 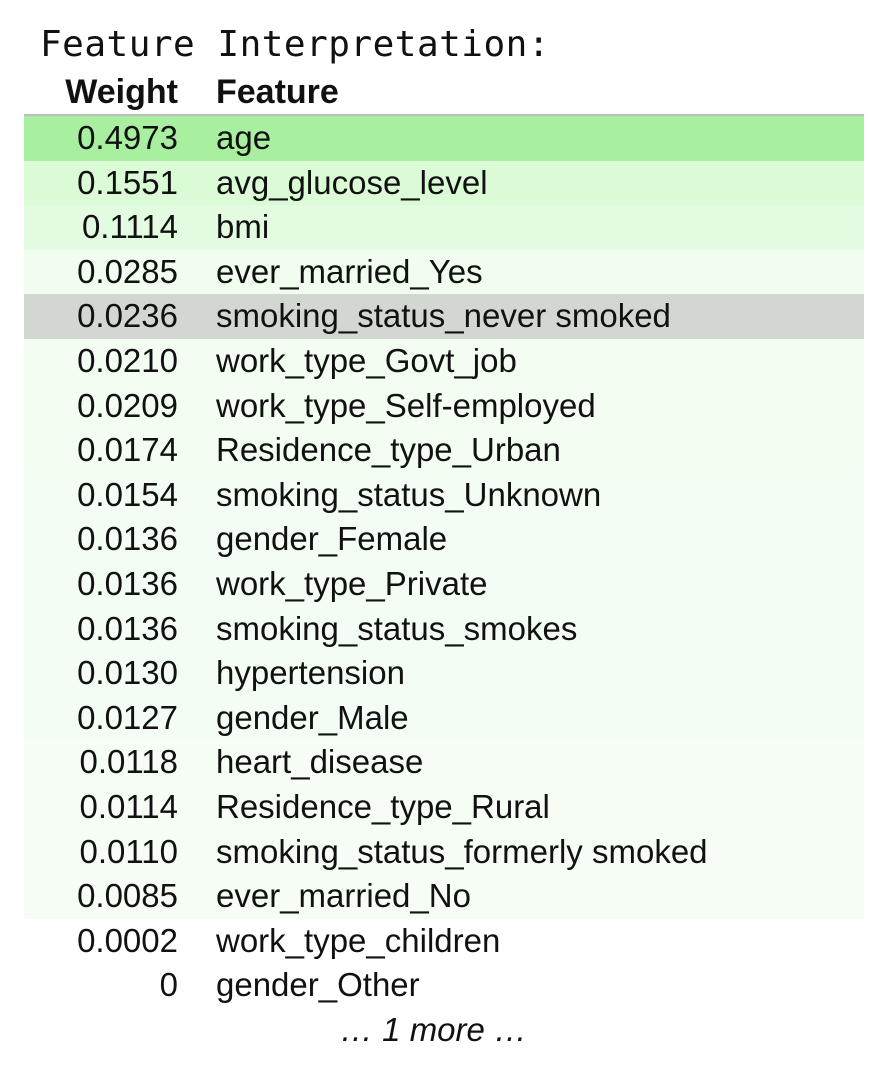 I want to click on weight-cell: 0.0174, so click(x=127, y=450).